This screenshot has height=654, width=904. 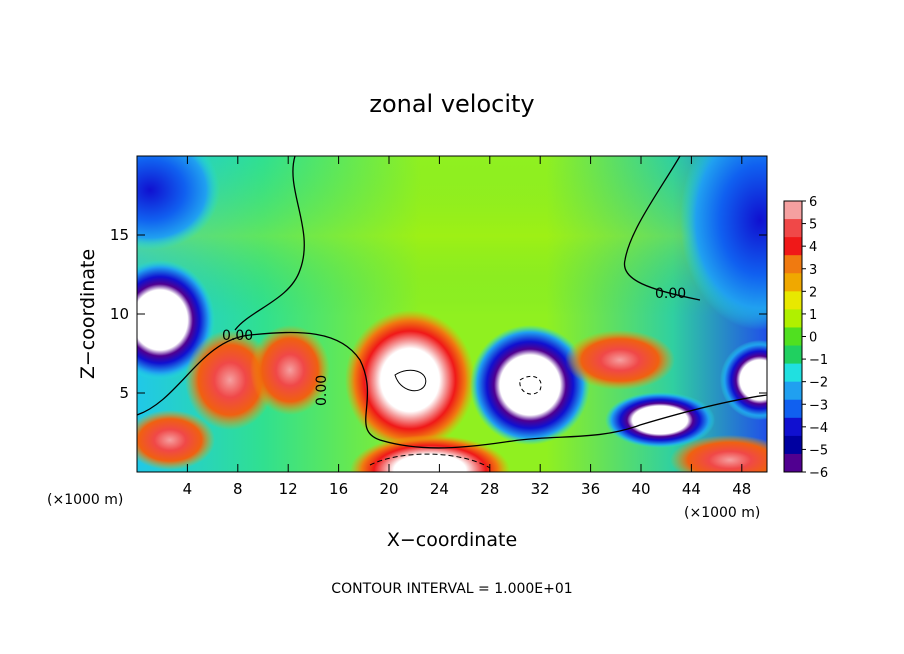 I want to click on colorbar-tick-label: −4, so click(x=818, y=428).